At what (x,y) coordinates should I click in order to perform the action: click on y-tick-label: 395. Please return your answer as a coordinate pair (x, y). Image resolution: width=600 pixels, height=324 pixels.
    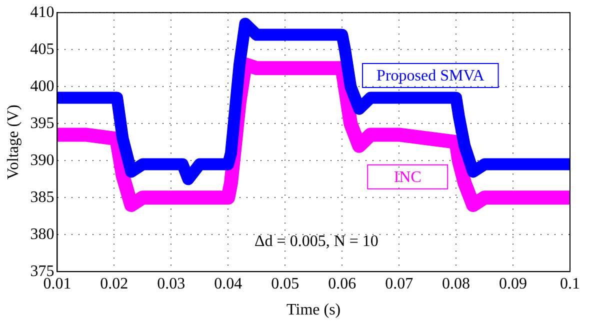
    Looking at the image, I should click on (42, 123).